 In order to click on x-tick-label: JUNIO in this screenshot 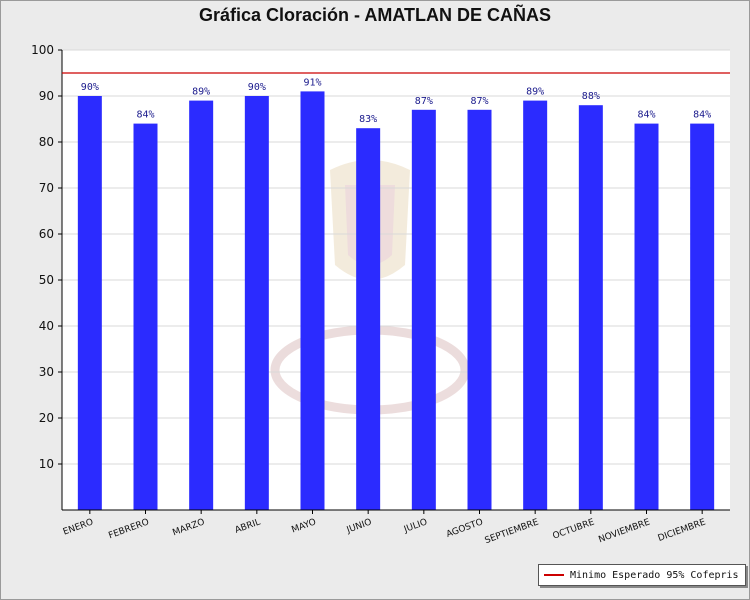, I will do `click(359, 526)`.